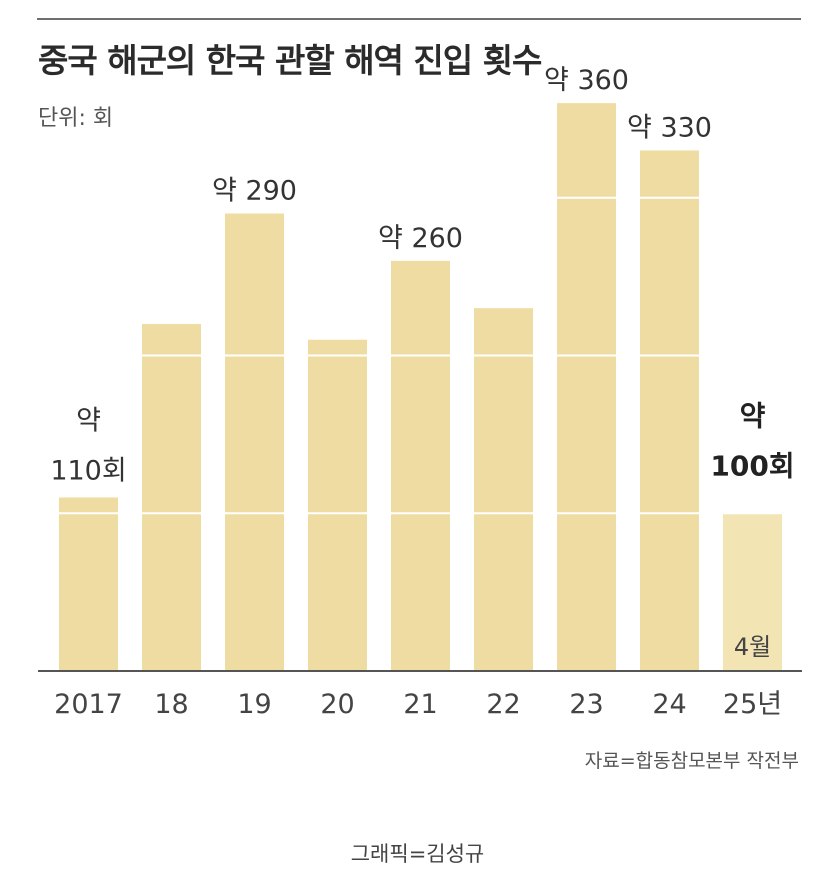 This screenshot has width=835, height=878. What do you see at coordinates (76, 118) in the screenshot?
I see `unit-label: 단위: 회` at bounding box center [76, 118].